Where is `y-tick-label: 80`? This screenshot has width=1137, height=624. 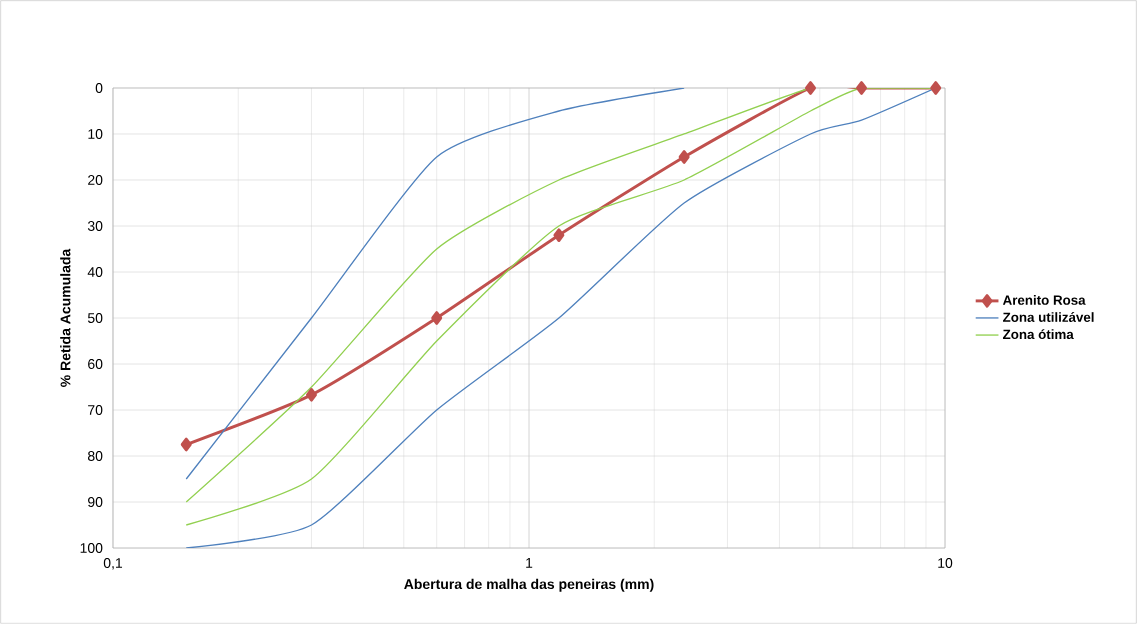 y-tick-label: 80 is located at coordinates (95, 456).